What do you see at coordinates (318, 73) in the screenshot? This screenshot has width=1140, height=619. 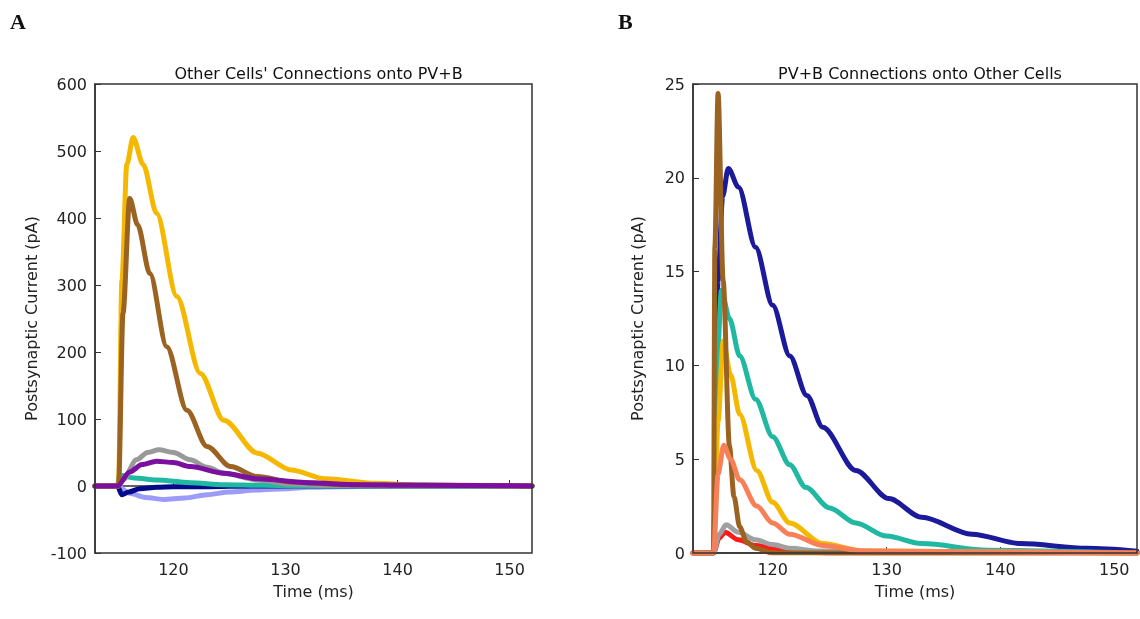 I see `chart-title: Other Cells' Connections onto PV+B` at bounding box center [318, 73].